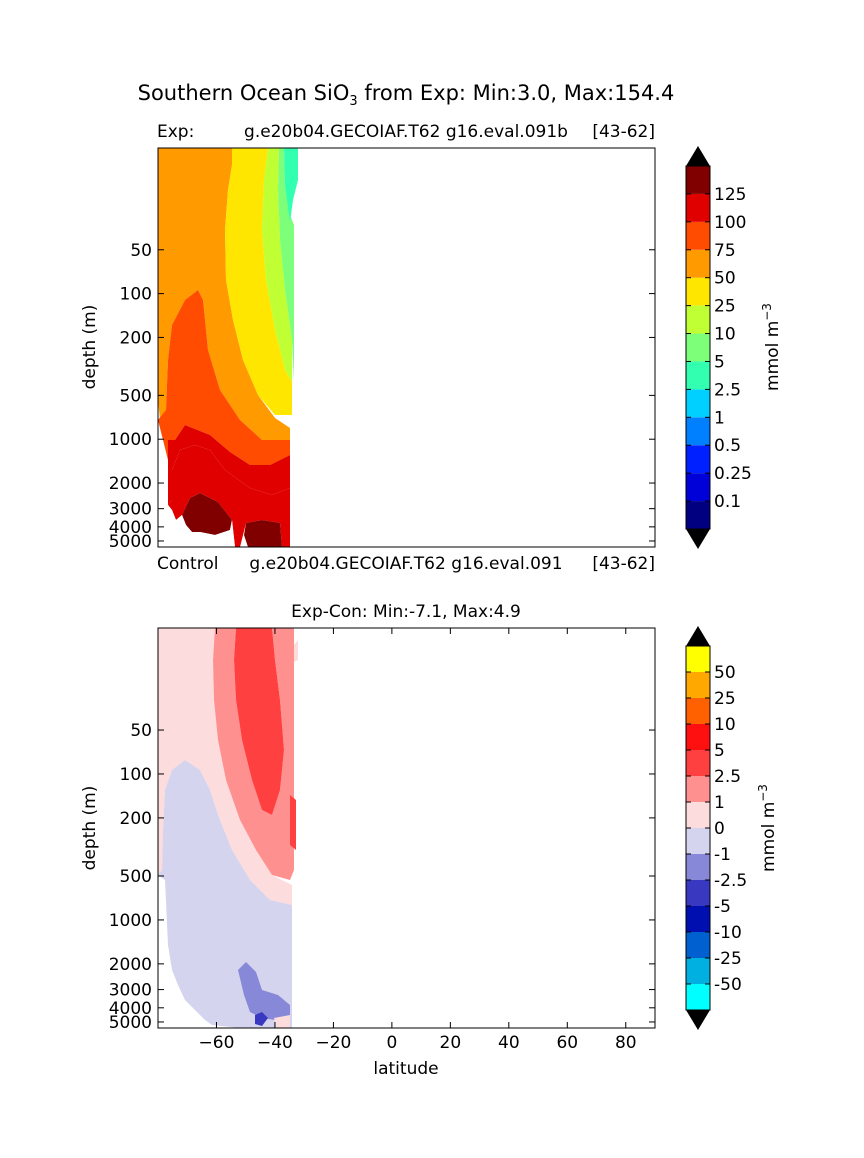 The image size is (864, 1158). What do you see at coordinates (730, 223) in the screenshot?
I see `colorbar-tick-label: 100` at bounding box center [730, 223].